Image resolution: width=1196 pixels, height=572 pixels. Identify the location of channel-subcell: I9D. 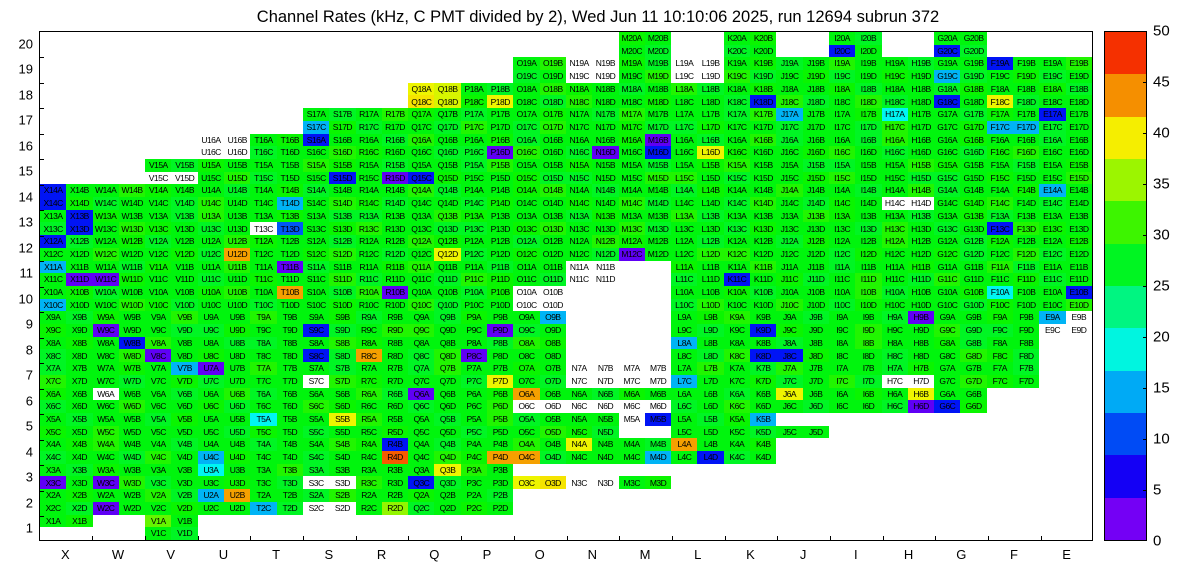
(868, 330).